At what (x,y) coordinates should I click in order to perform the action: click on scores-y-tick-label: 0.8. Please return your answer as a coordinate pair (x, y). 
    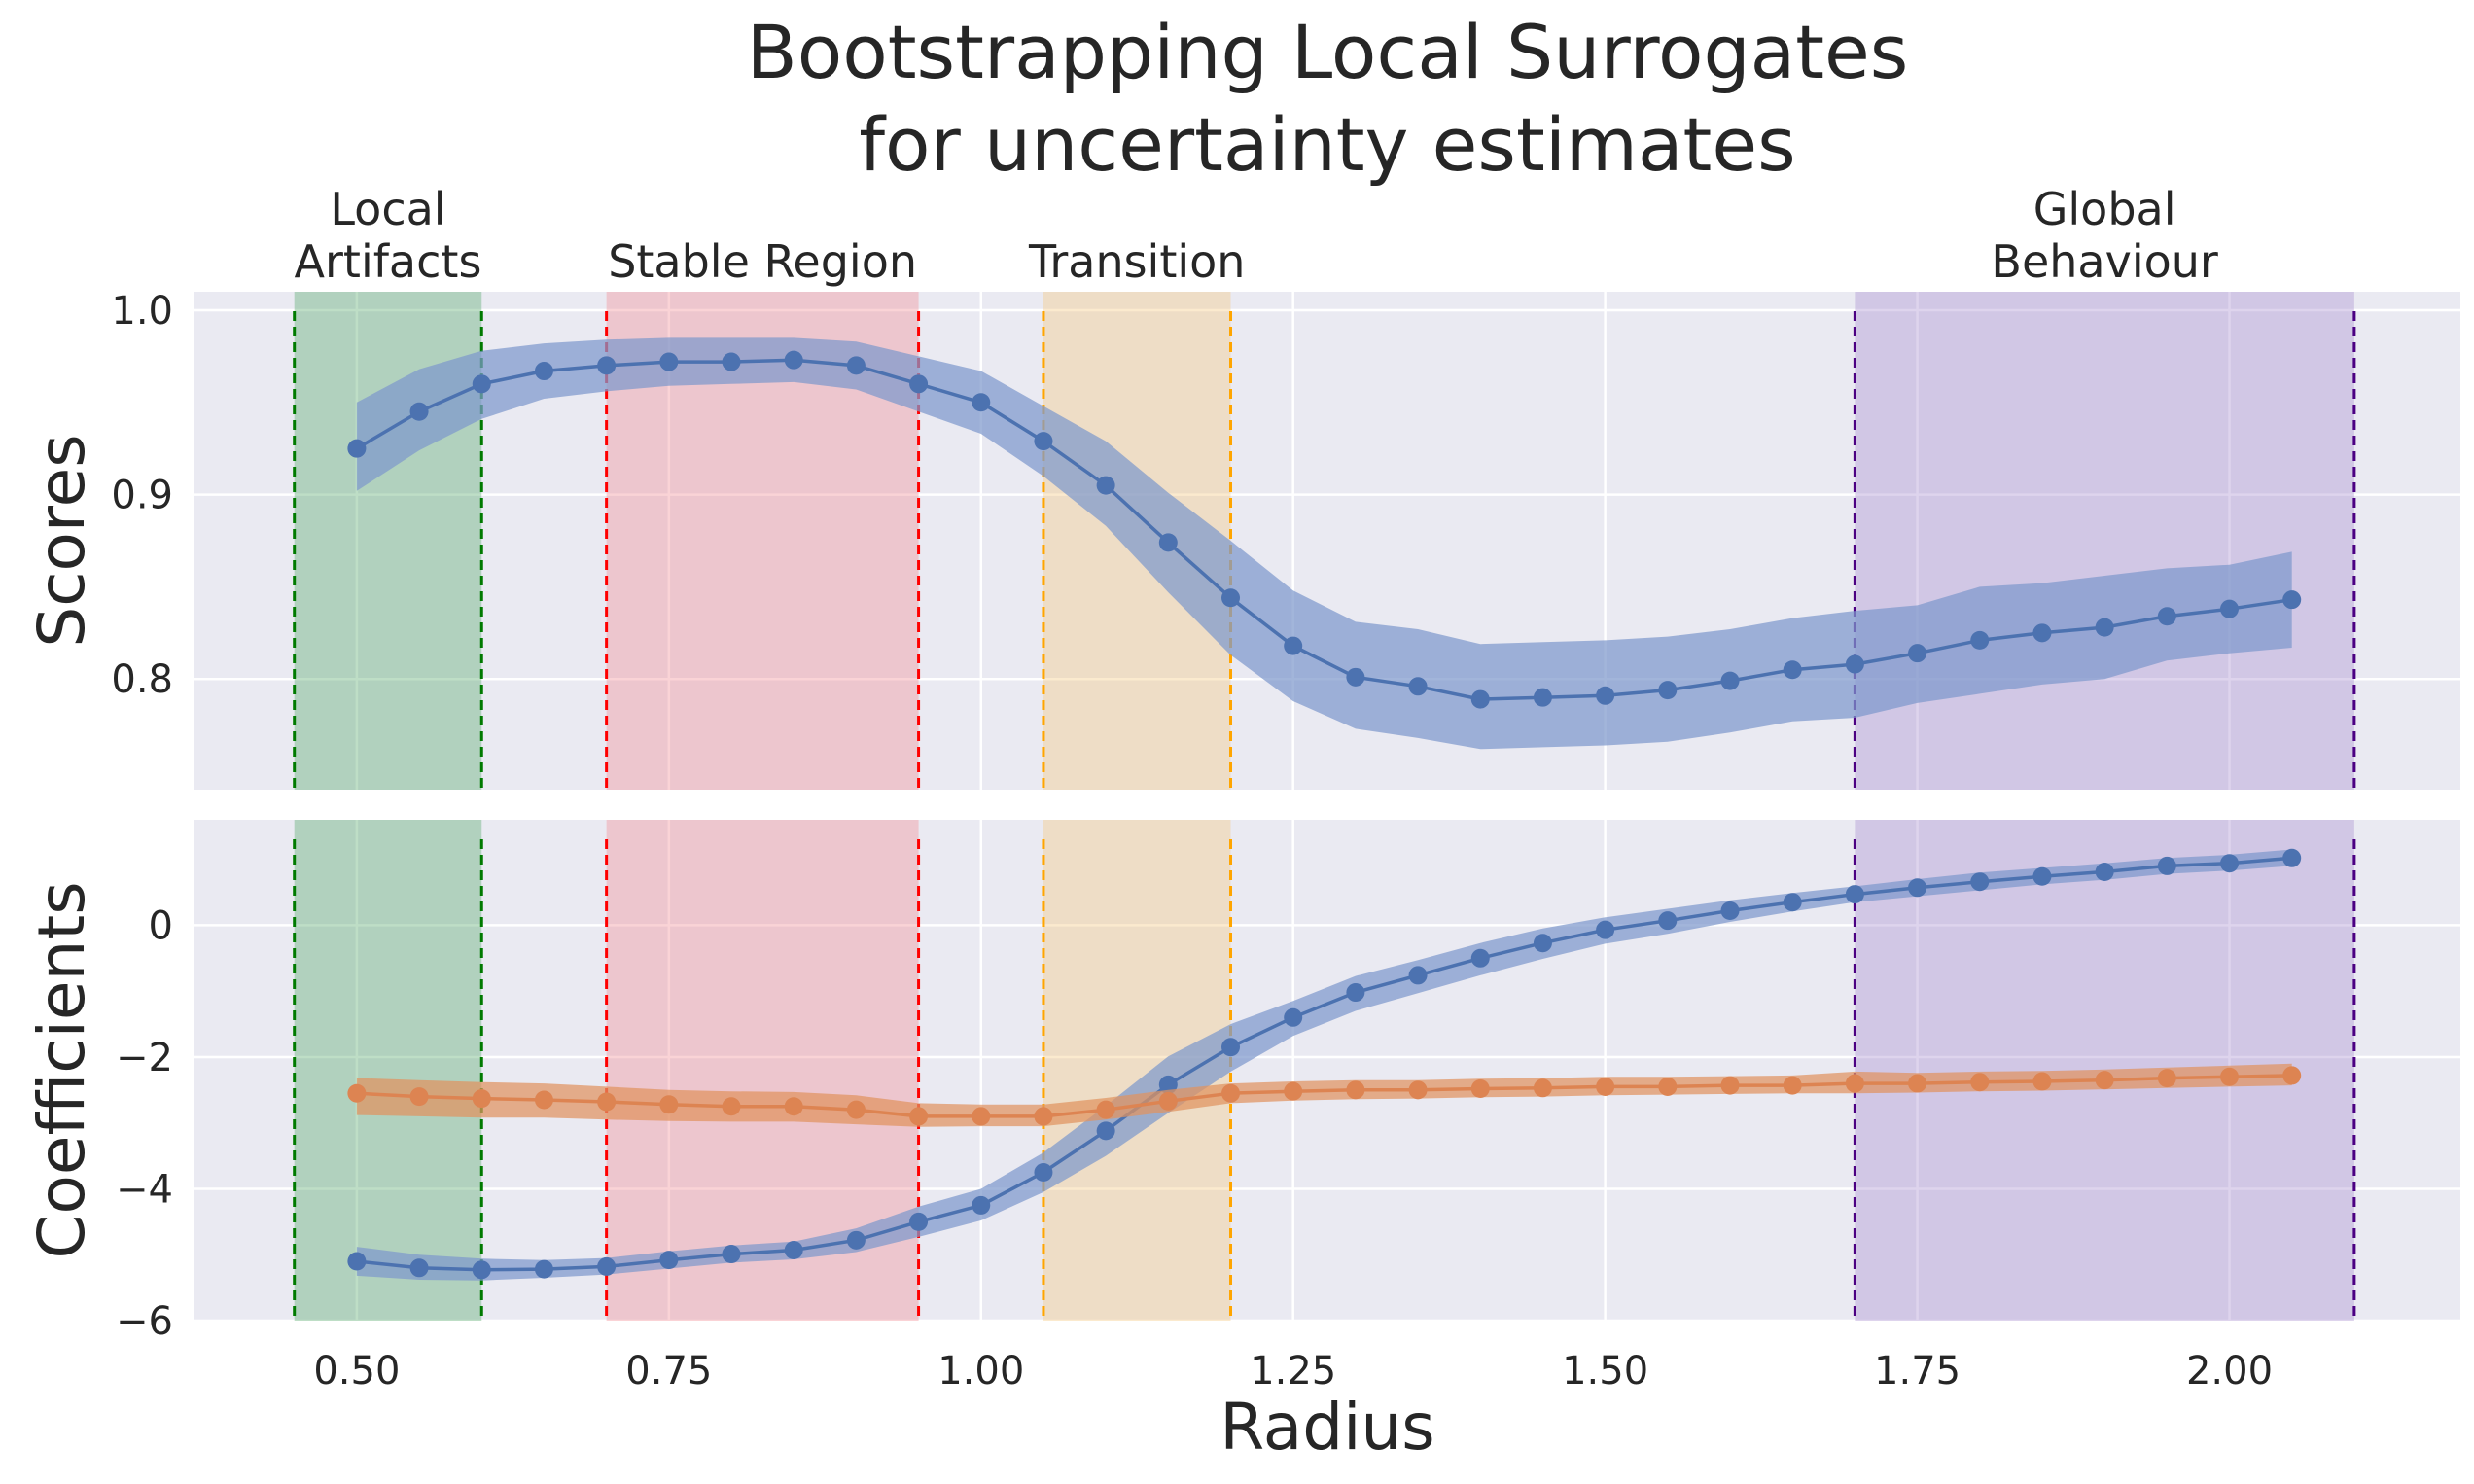
    Looking at the image, I should click on (142, 680).